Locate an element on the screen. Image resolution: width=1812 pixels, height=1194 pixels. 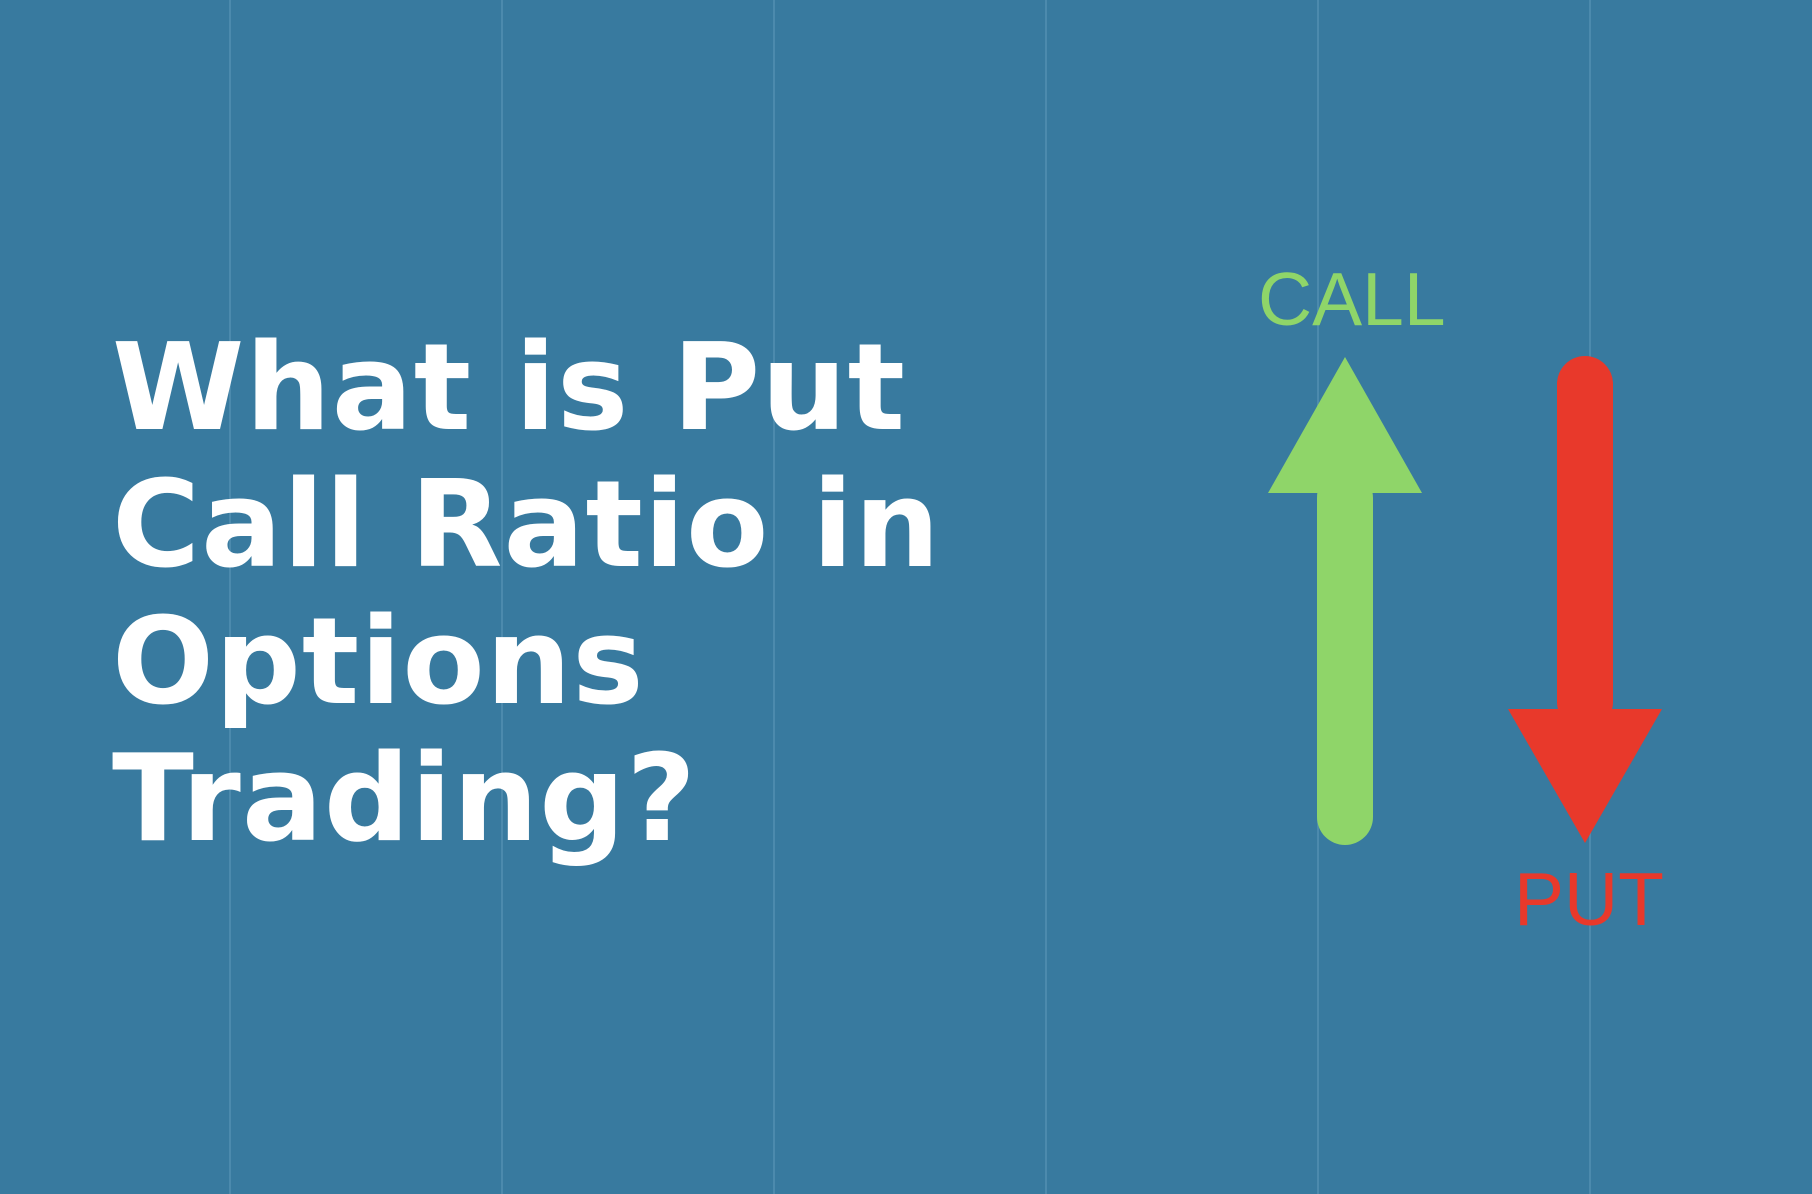
put-label: PUT is located at coordinates (1589, 899).